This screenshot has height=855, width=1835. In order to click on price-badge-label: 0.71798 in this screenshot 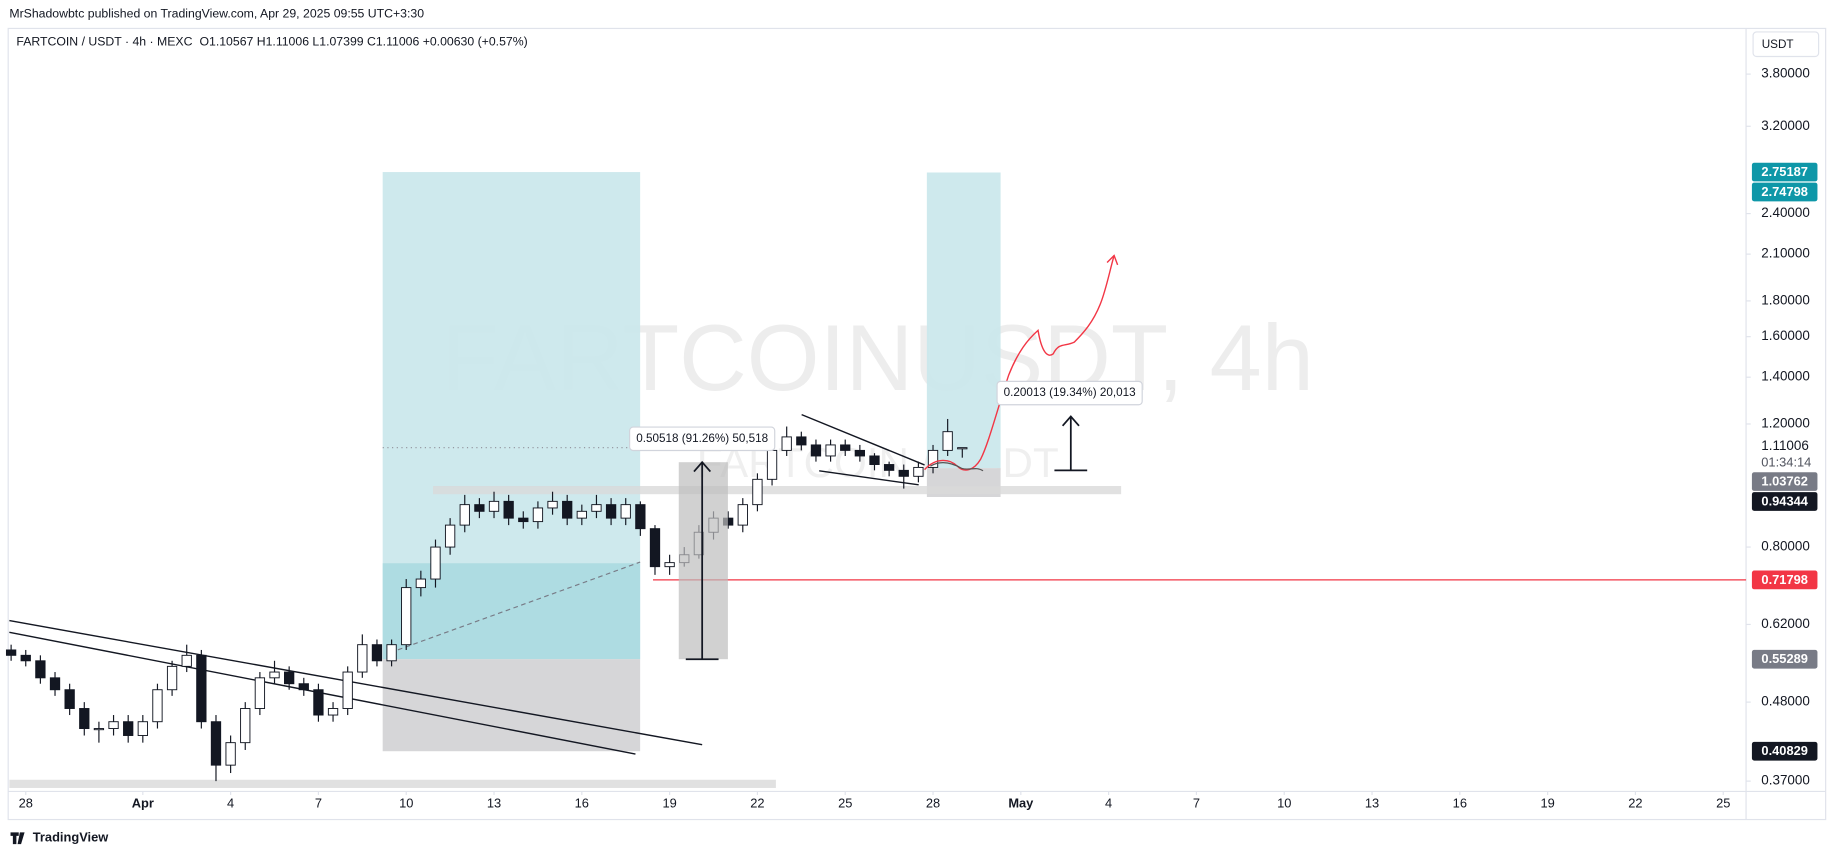, I will do `click(1784, 579)`.